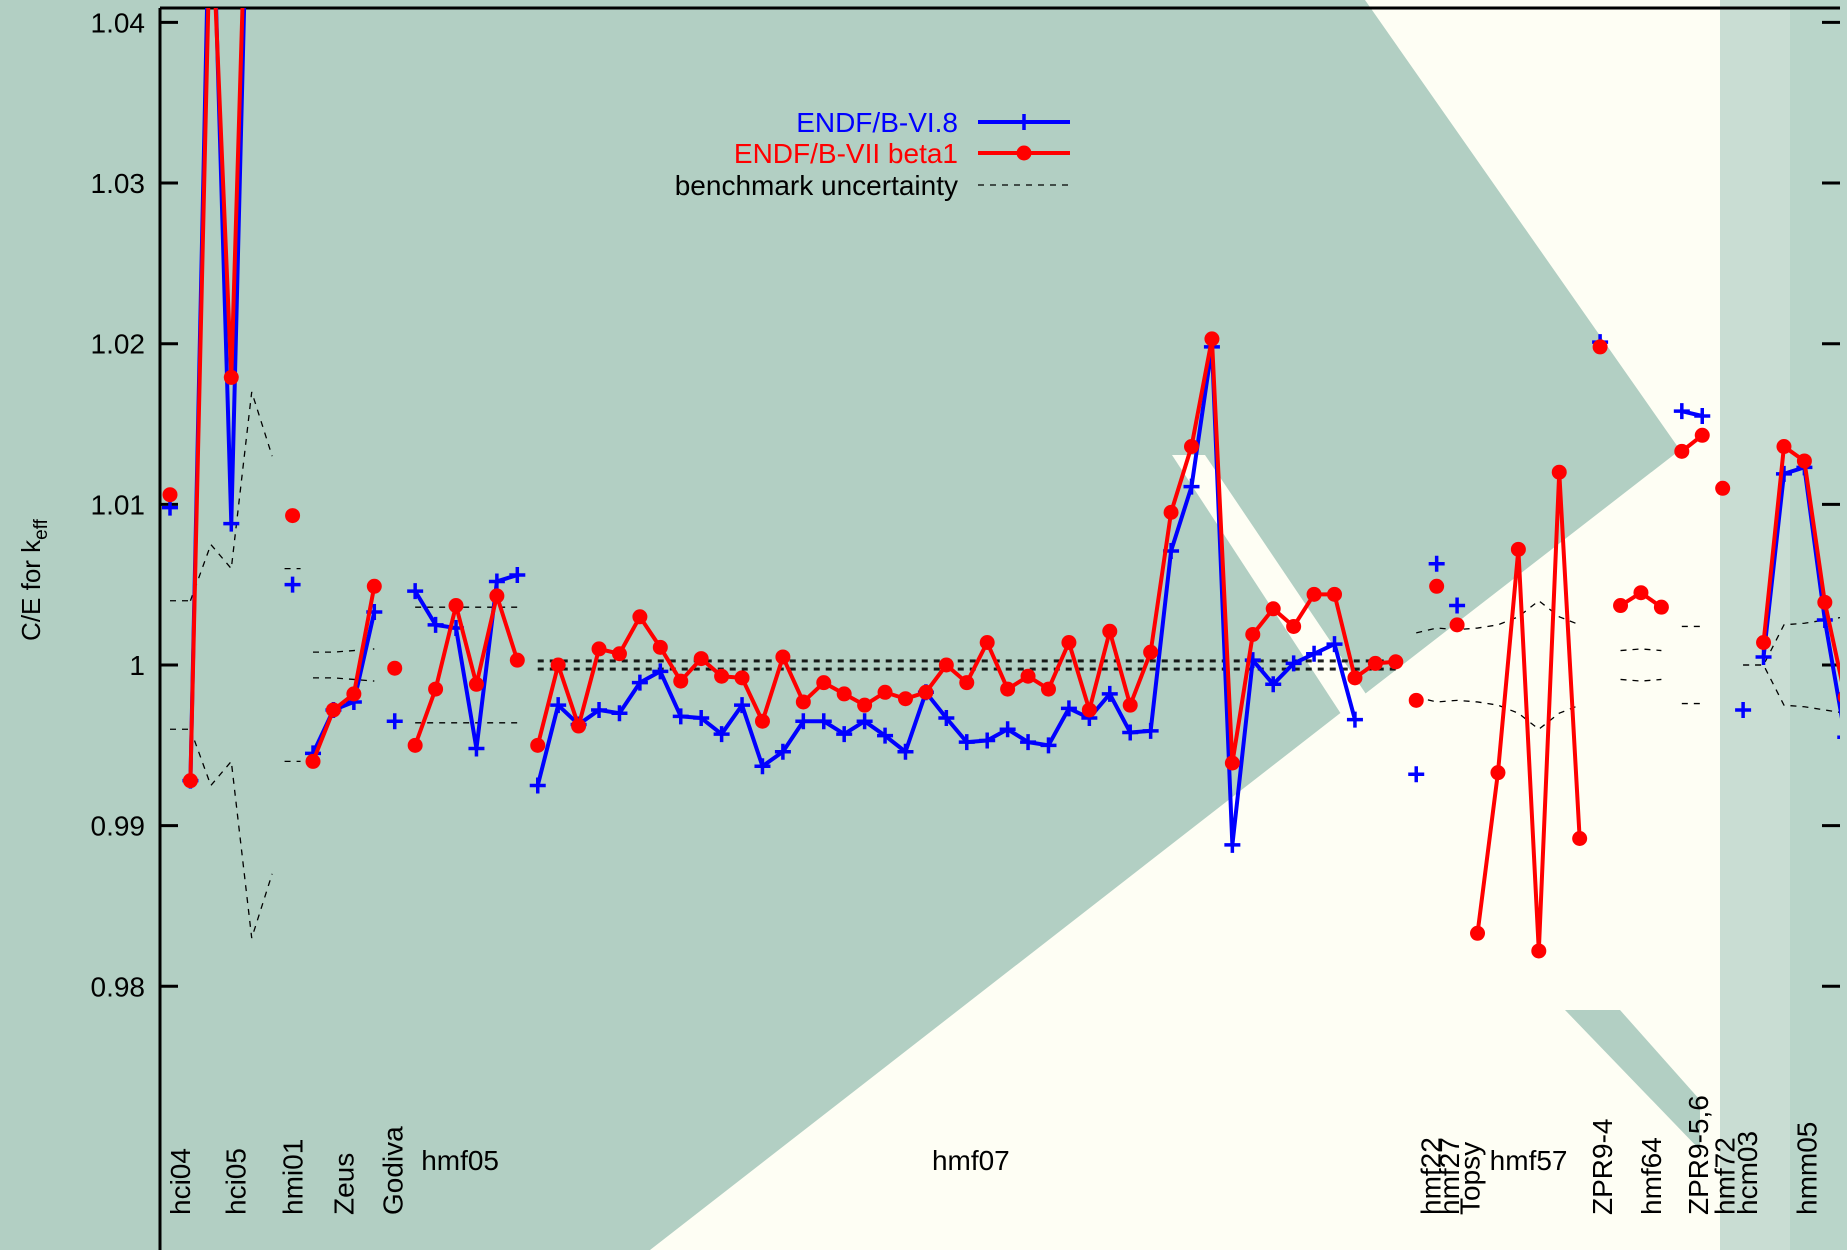 This screenshot has height=1250, width=1847. What do you see at coordinates (1725, 1176) in the screenshot?
I see `group-label: hmf72` at bounding box center [1725, 1176].